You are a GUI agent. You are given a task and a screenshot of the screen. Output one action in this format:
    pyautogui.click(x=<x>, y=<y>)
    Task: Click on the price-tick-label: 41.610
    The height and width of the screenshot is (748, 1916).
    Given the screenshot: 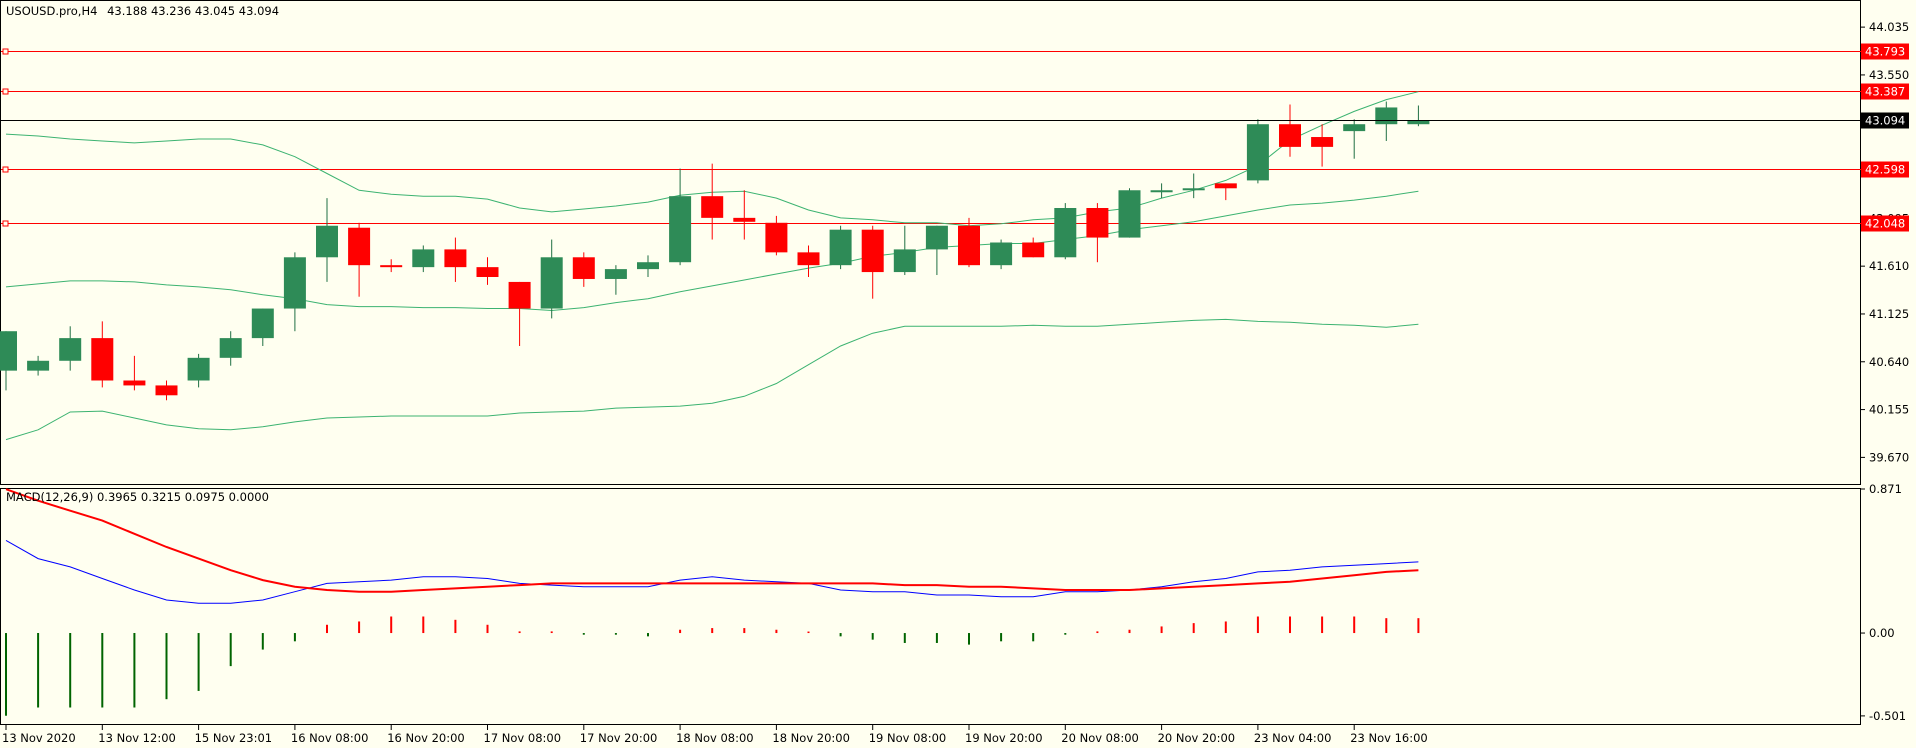 What is the action you would take?
    pyautogui.click(x=1889, y=266)
    